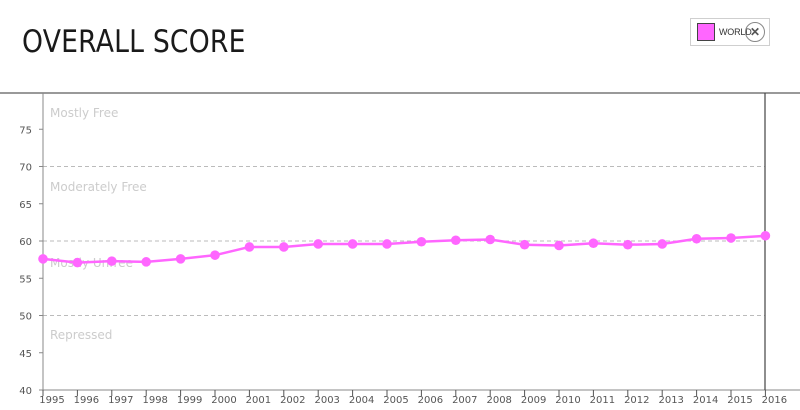 The height and width of the screenshot is (410, 800). Describe the element at coordinates (134, 42) in the screenshot. I see `page-title: OVERALL SCORE` at that location.